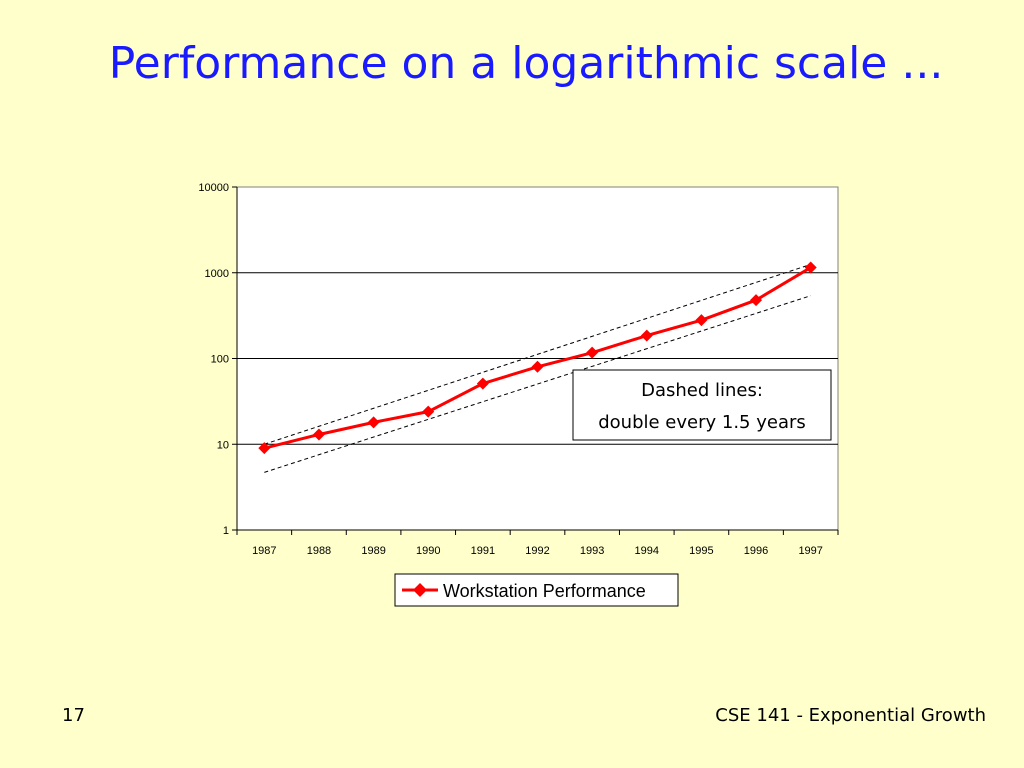 The height and width of the screenshot is (768, 1024). Describe the element at coordinates (319, 551) in the screenshot. I see `x-tick-label-1988: 1988` at that location.